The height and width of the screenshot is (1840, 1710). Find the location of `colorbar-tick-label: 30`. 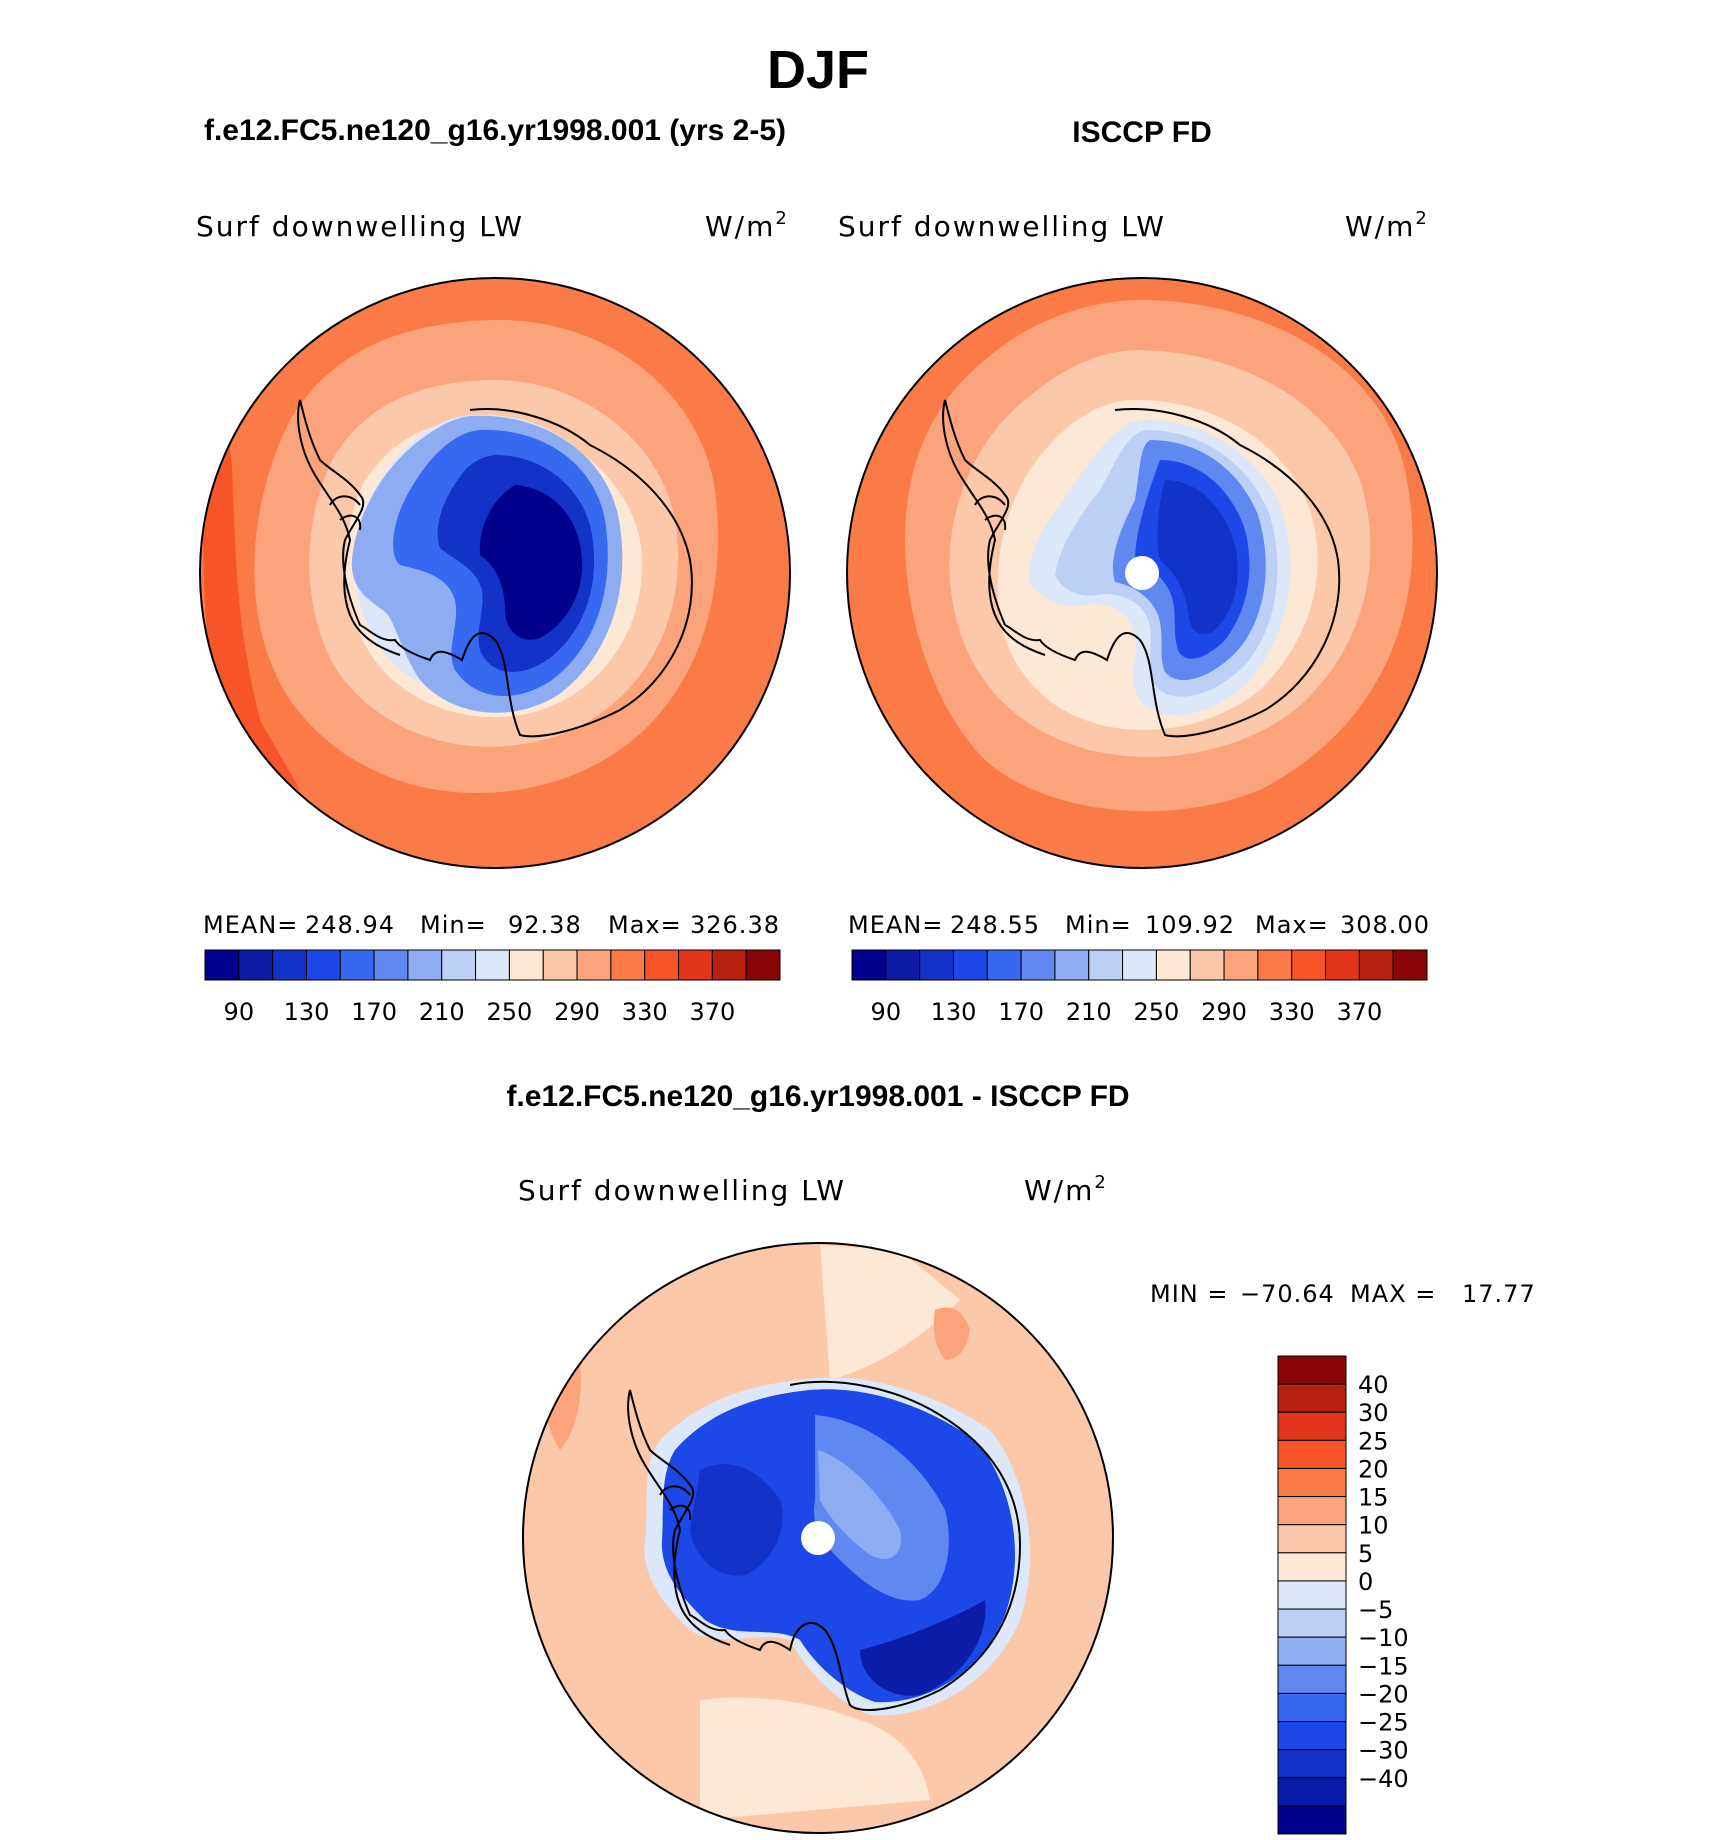

colorbar-tick-label: 30 is located at coordinates (1373, 1413).